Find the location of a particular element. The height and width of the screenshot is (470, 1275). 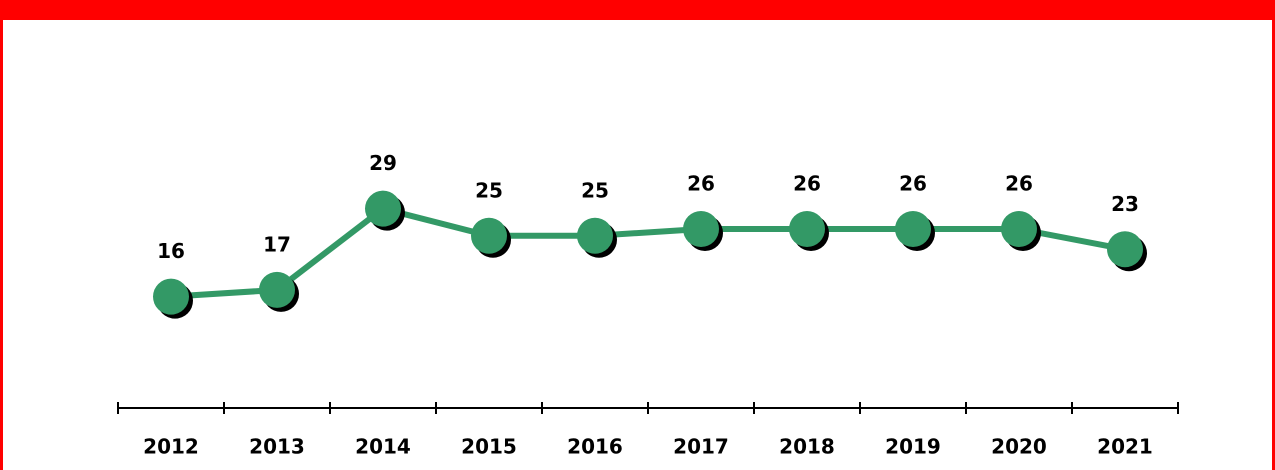

top-bar is located at coordinates (637, 10).